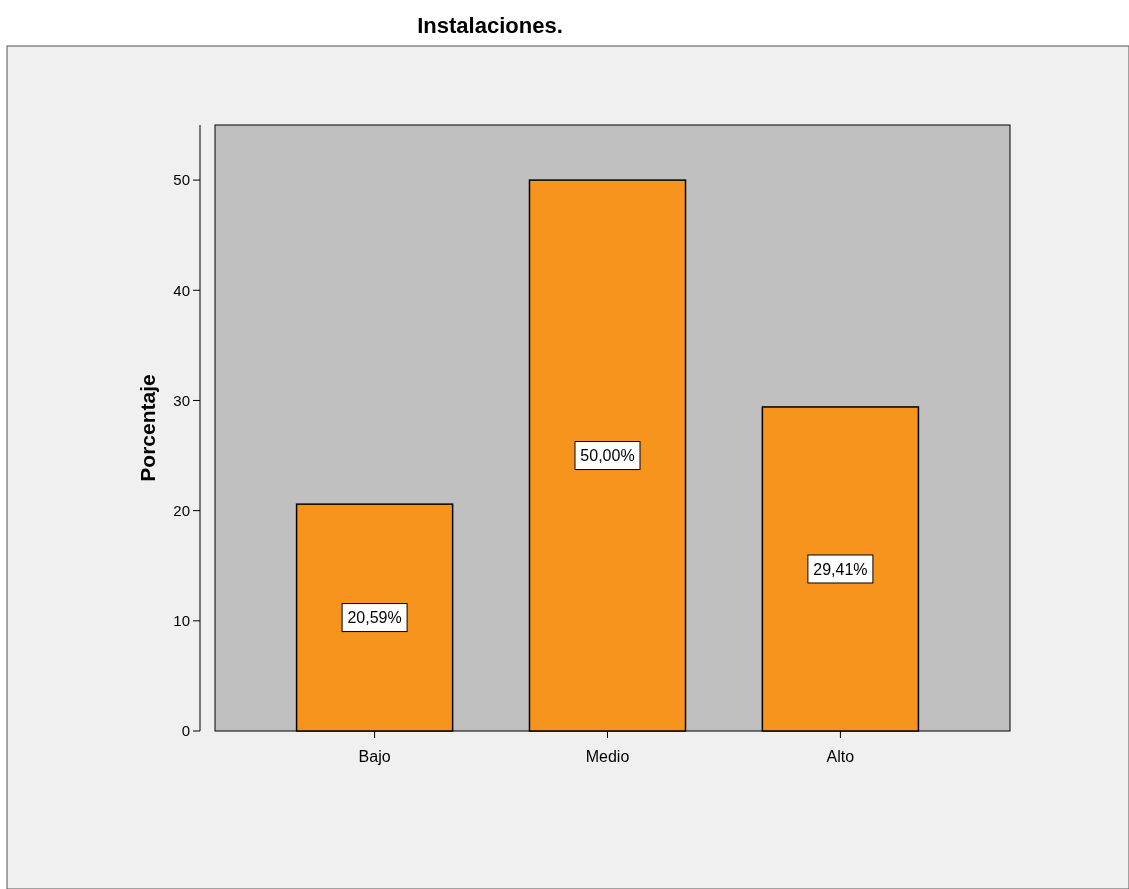 This screenshot has width=1129, height=889. Describe the element at coordinates (374, 756) in the screenshot. I see `x-tick-label: Bajo` at that location.